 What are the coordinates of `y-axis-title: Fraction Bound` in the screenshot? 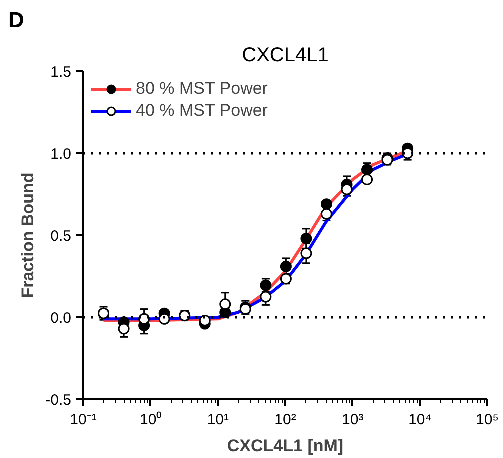 It's located at (28, 235).